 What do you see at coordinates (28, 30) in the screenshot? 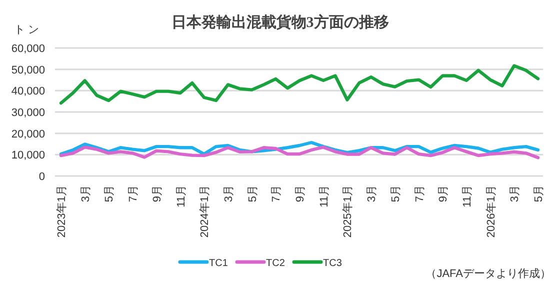
I see `ylabel: トン` at bounding box center [28, 30].